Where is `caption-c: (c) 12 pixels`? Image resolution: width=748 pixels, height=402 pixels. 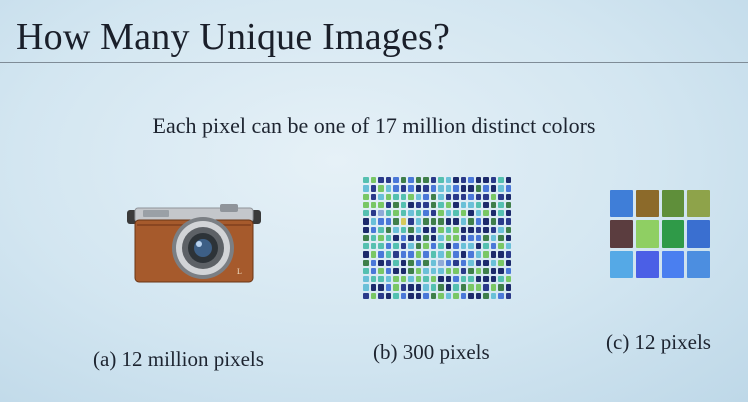 caption-c: (c) 12 pixels is located at coordinates (658, 342).